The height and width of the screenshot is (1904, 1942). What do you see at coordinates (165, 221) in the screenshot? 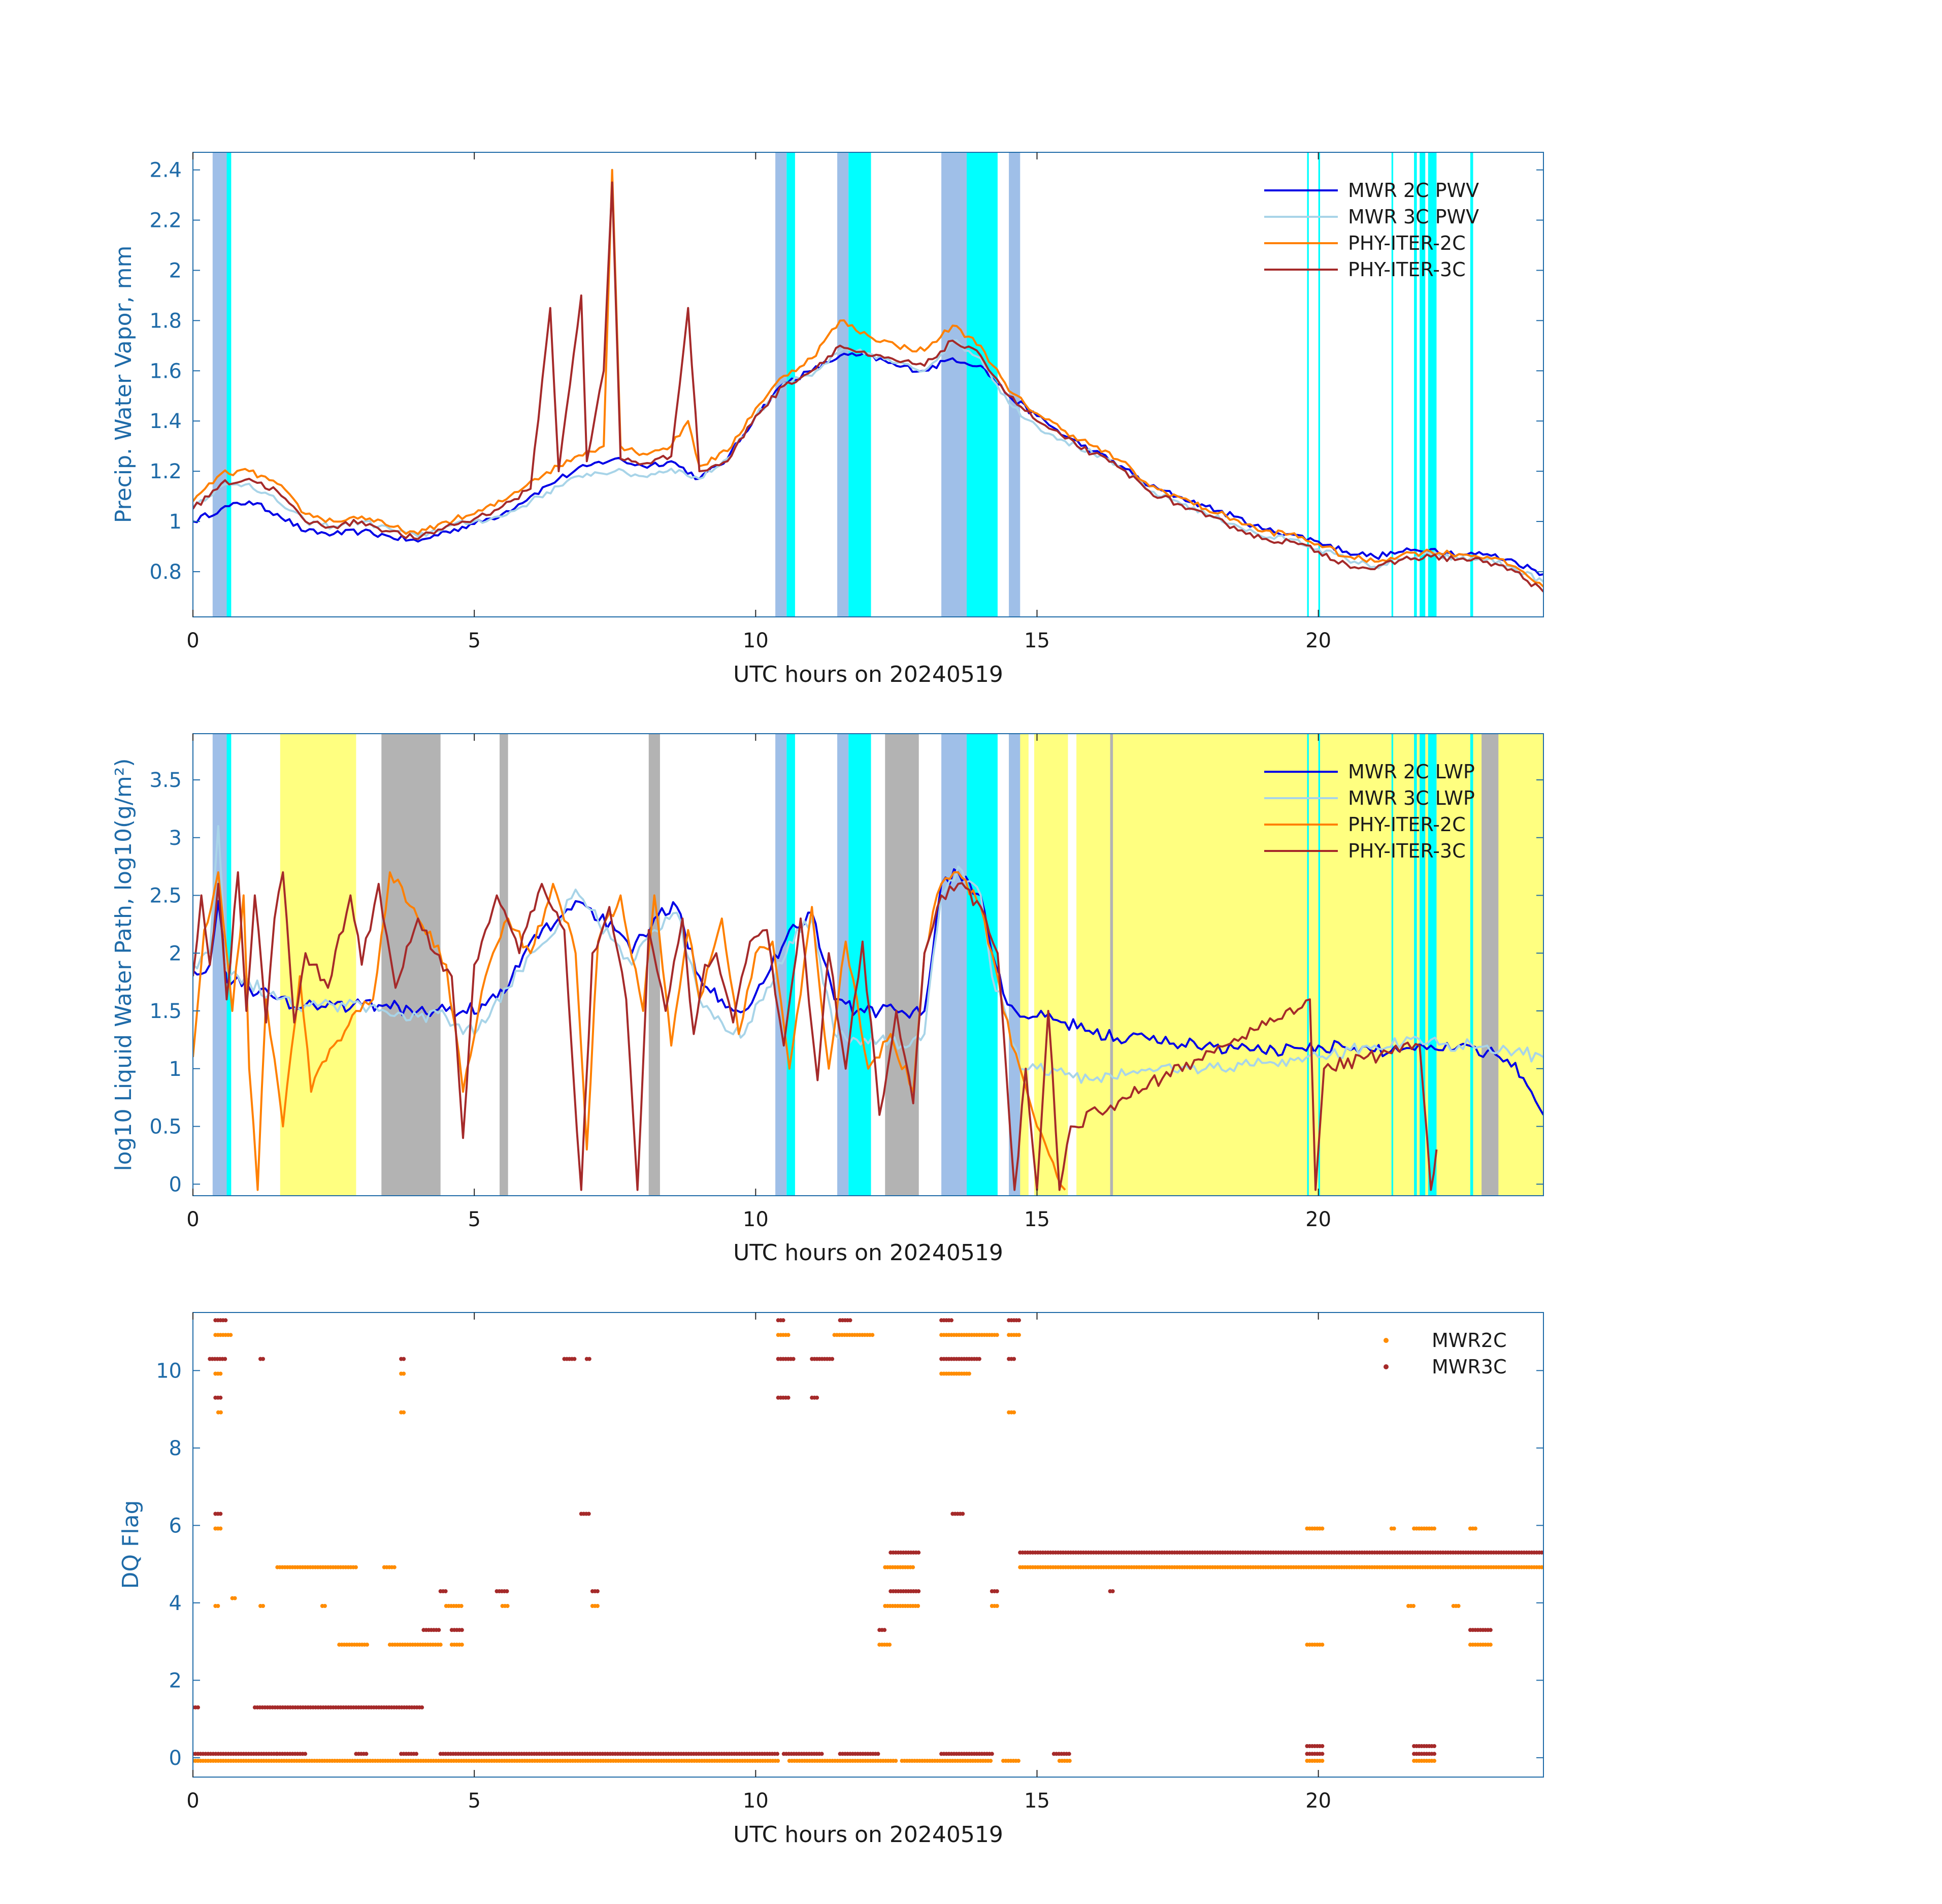
I see `y-tick-label: 2.2` at bounding box center [165, 221].